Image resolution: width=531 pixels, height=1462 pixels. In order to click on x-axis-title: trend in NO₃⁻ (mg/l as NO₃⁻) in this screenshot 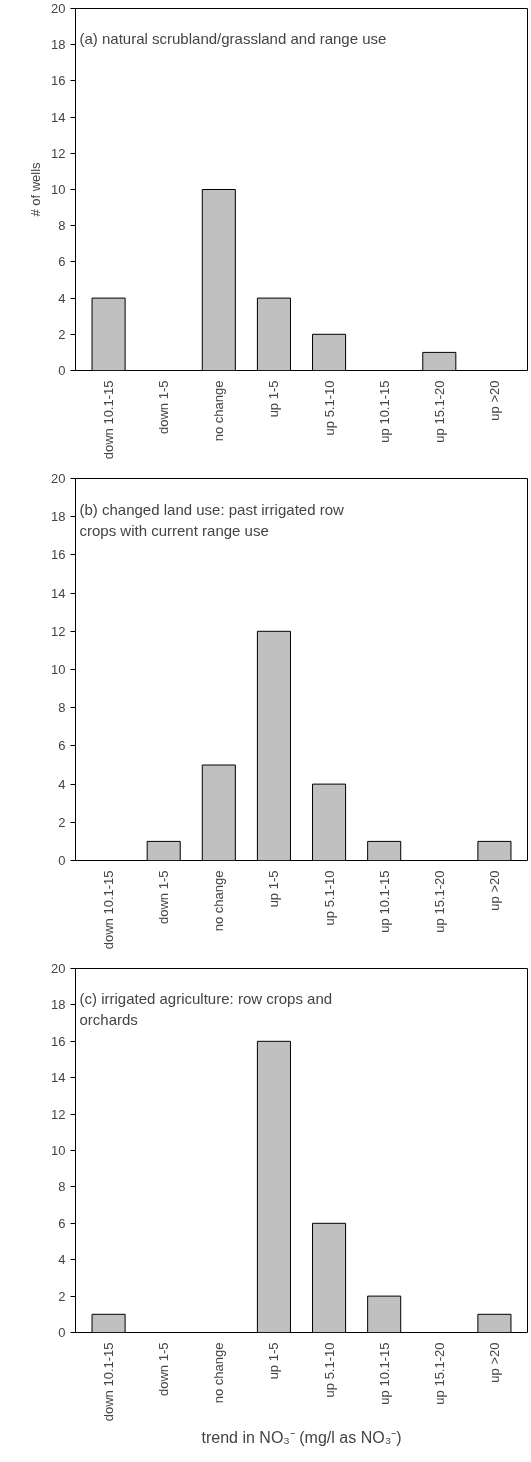, I will do `click(301, 1438)`.